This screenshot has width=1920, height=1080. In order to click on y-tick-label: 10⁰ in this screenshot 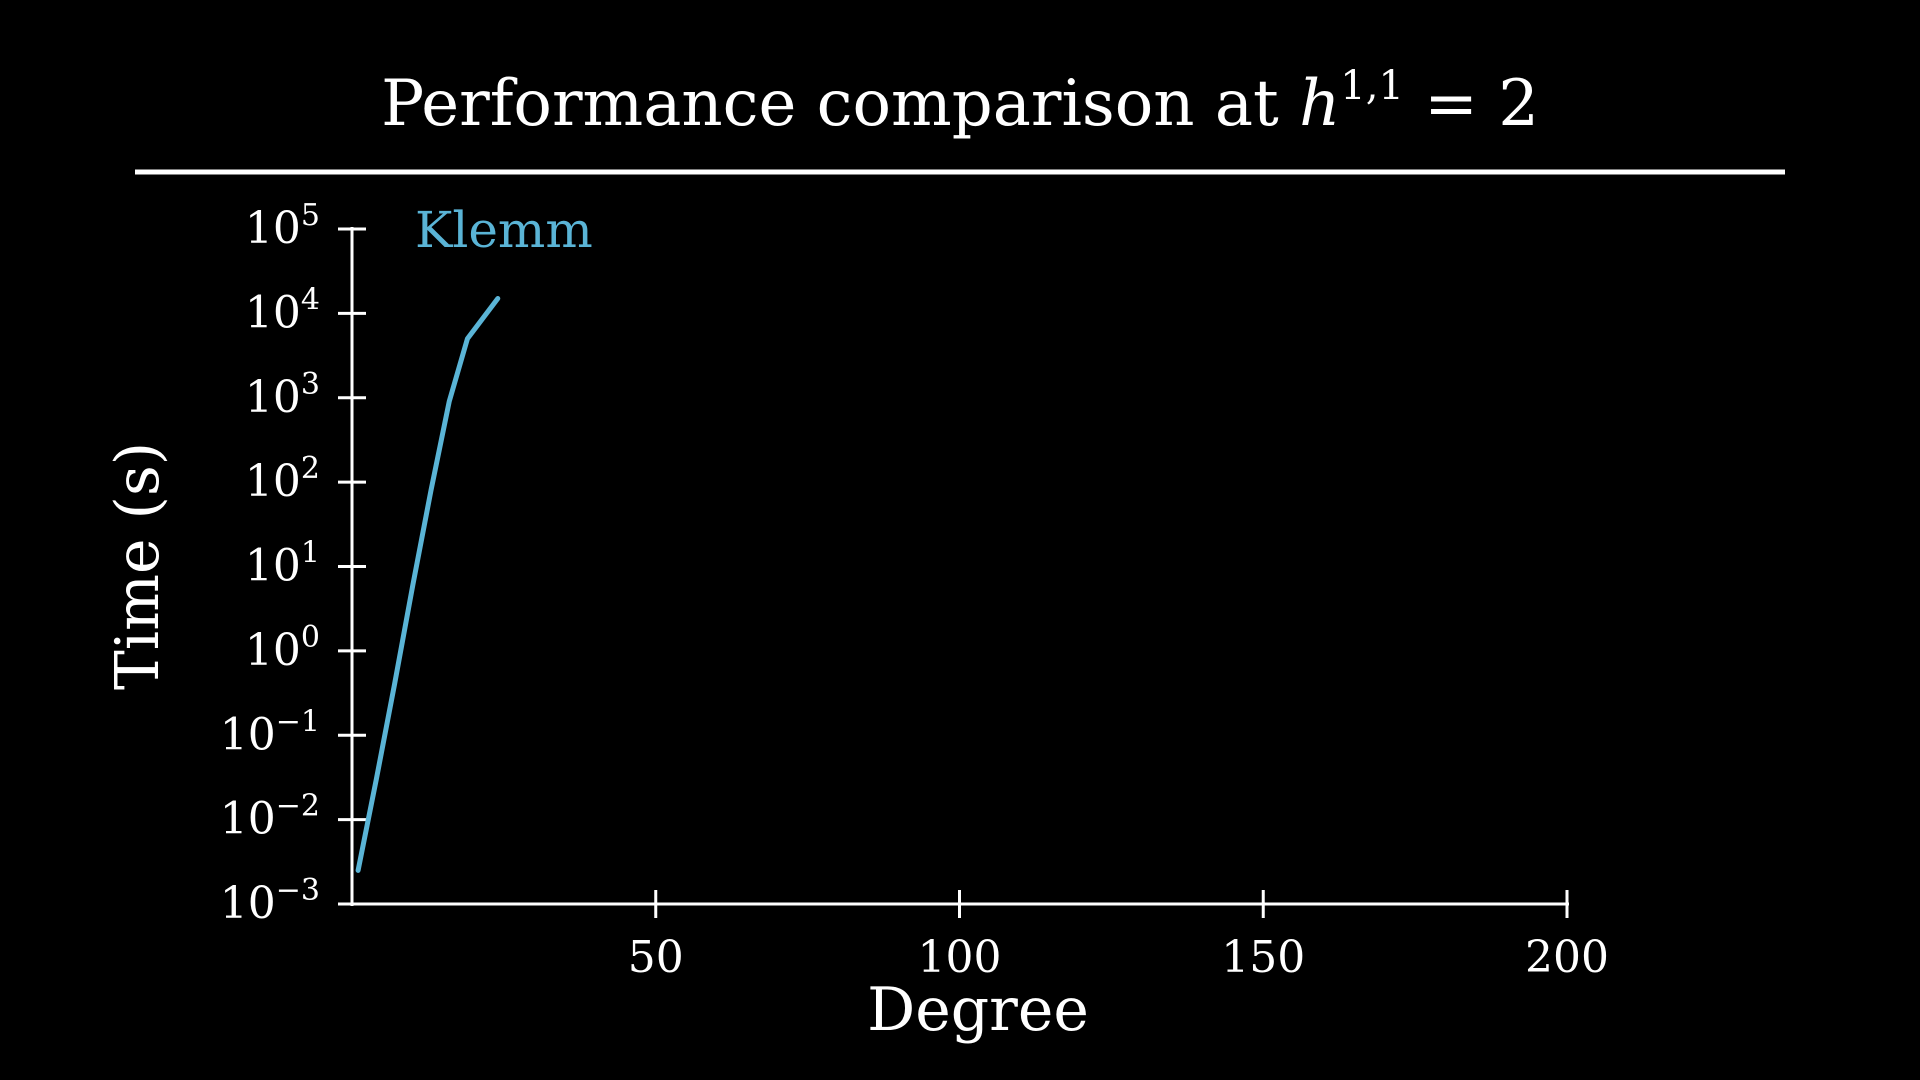, I will do `click(282, 648)`.